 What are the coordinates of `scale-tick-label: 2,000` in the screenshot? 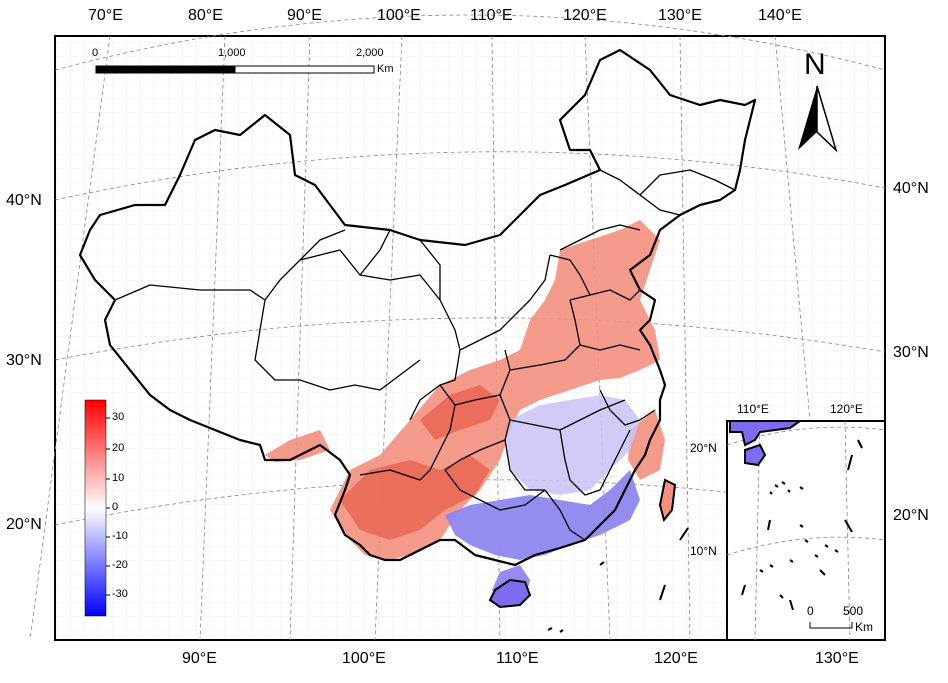 It's located at (370, 53).